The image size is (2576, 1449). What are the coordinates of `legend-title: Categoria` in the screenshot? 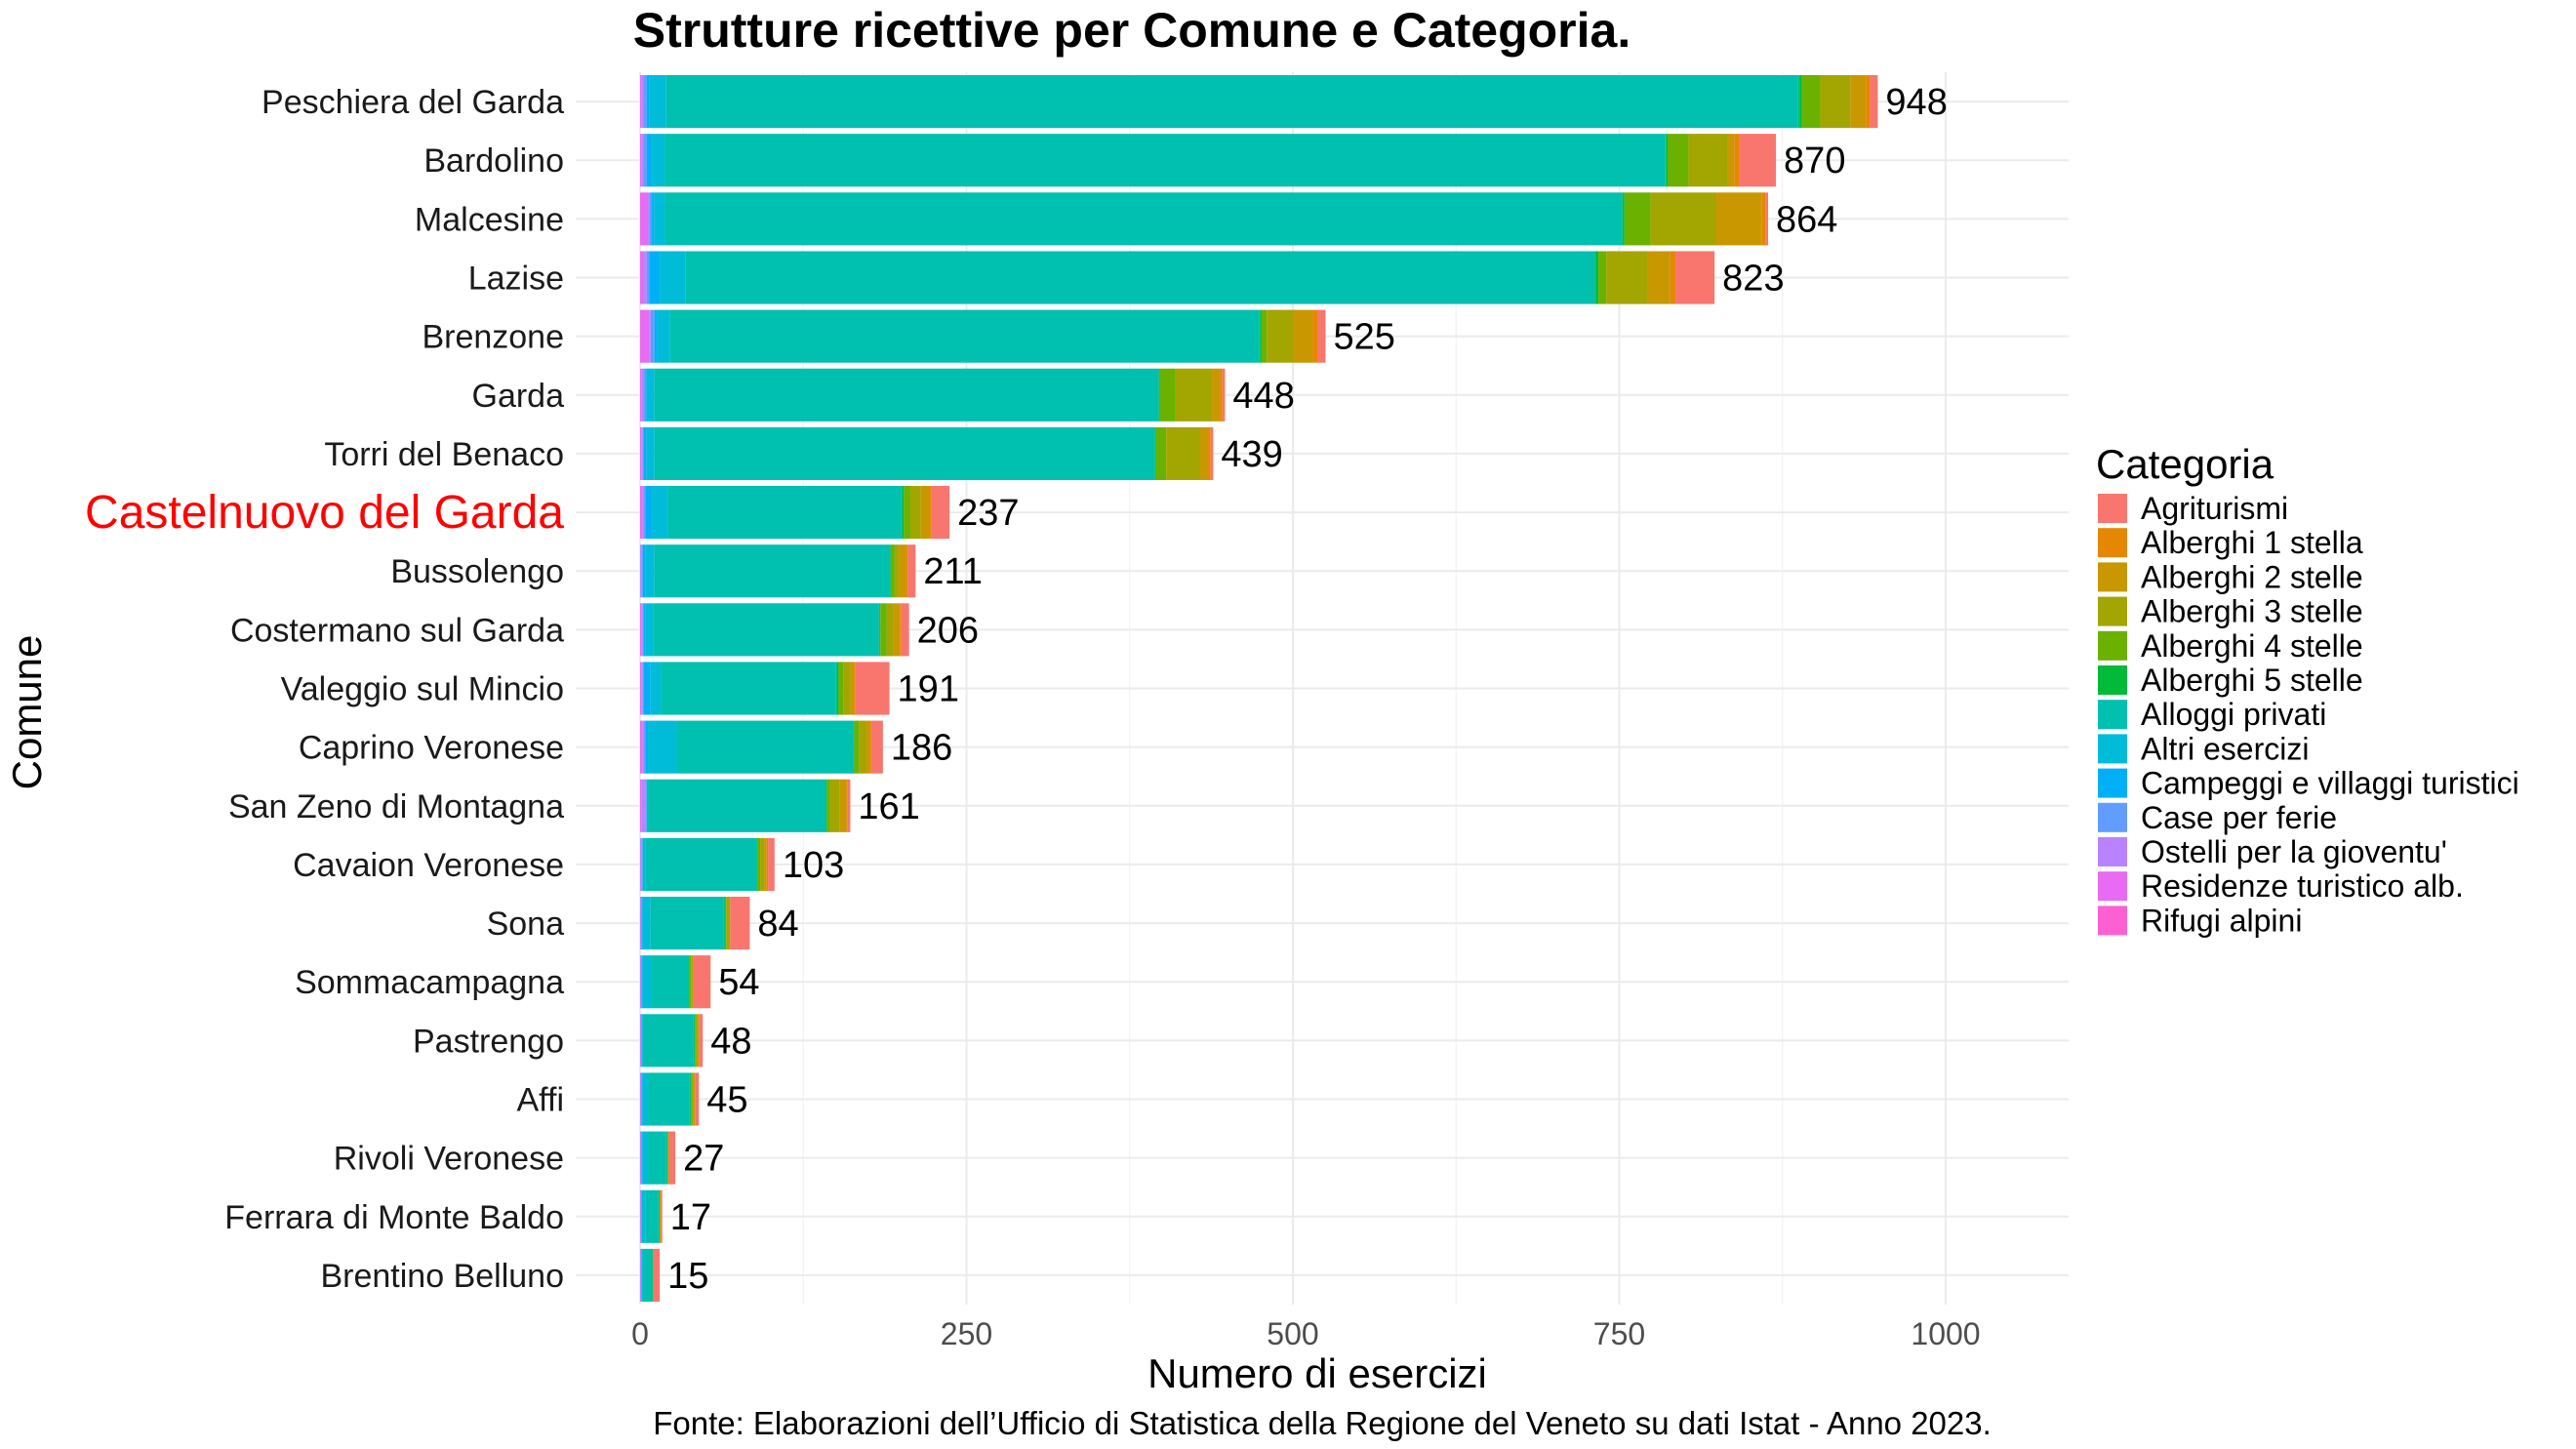 It's located at (2185, 464).